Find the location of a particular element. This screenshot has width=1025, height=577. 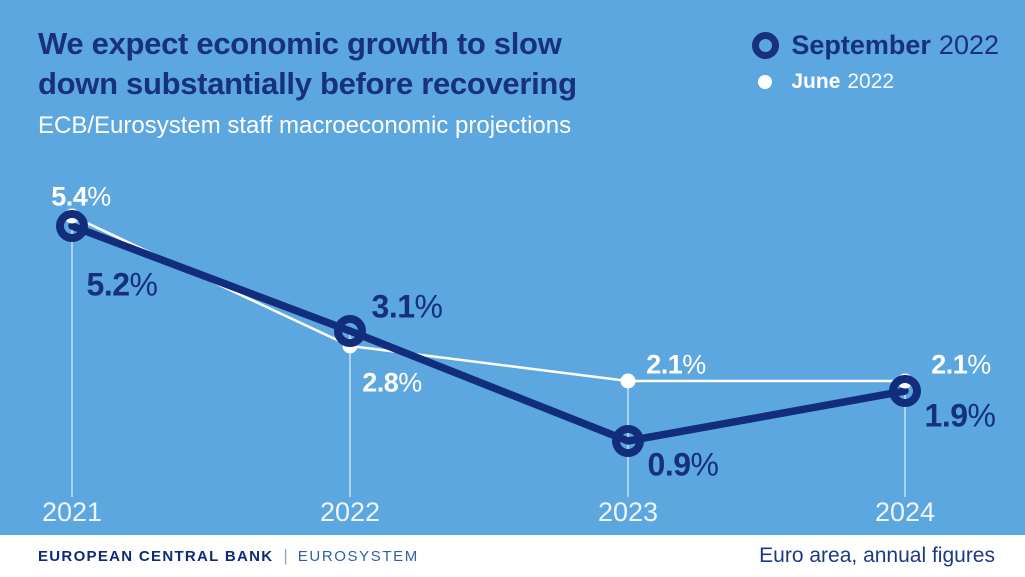

title-line-2: down substantially before recovering is located at coordinates (307, 83).